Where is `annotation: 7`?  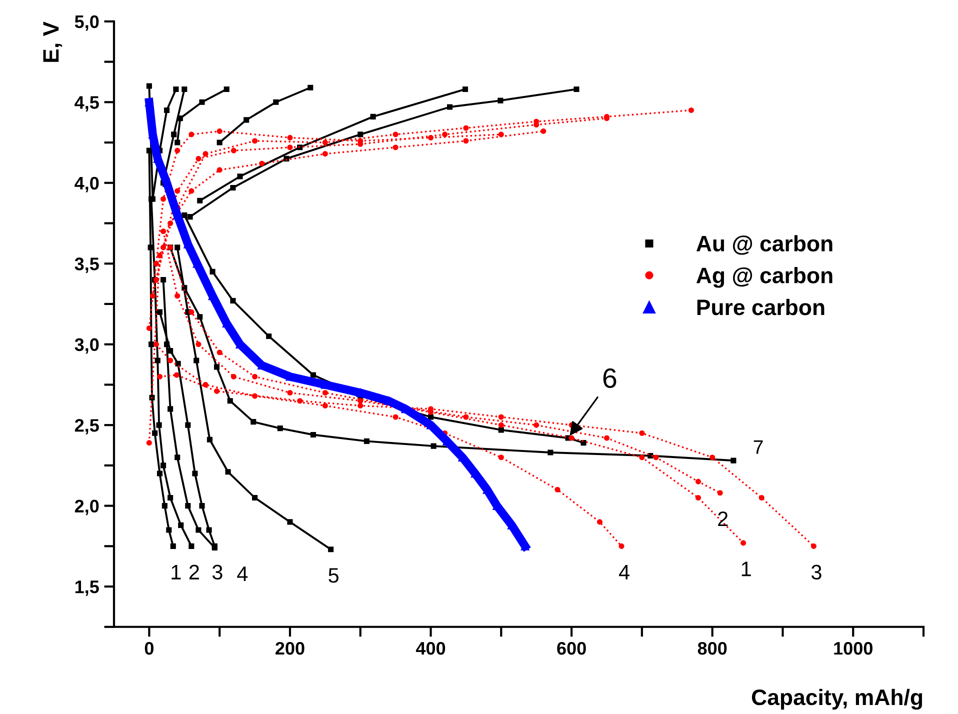
annotation: 7 is located at coordinates (758, 447).